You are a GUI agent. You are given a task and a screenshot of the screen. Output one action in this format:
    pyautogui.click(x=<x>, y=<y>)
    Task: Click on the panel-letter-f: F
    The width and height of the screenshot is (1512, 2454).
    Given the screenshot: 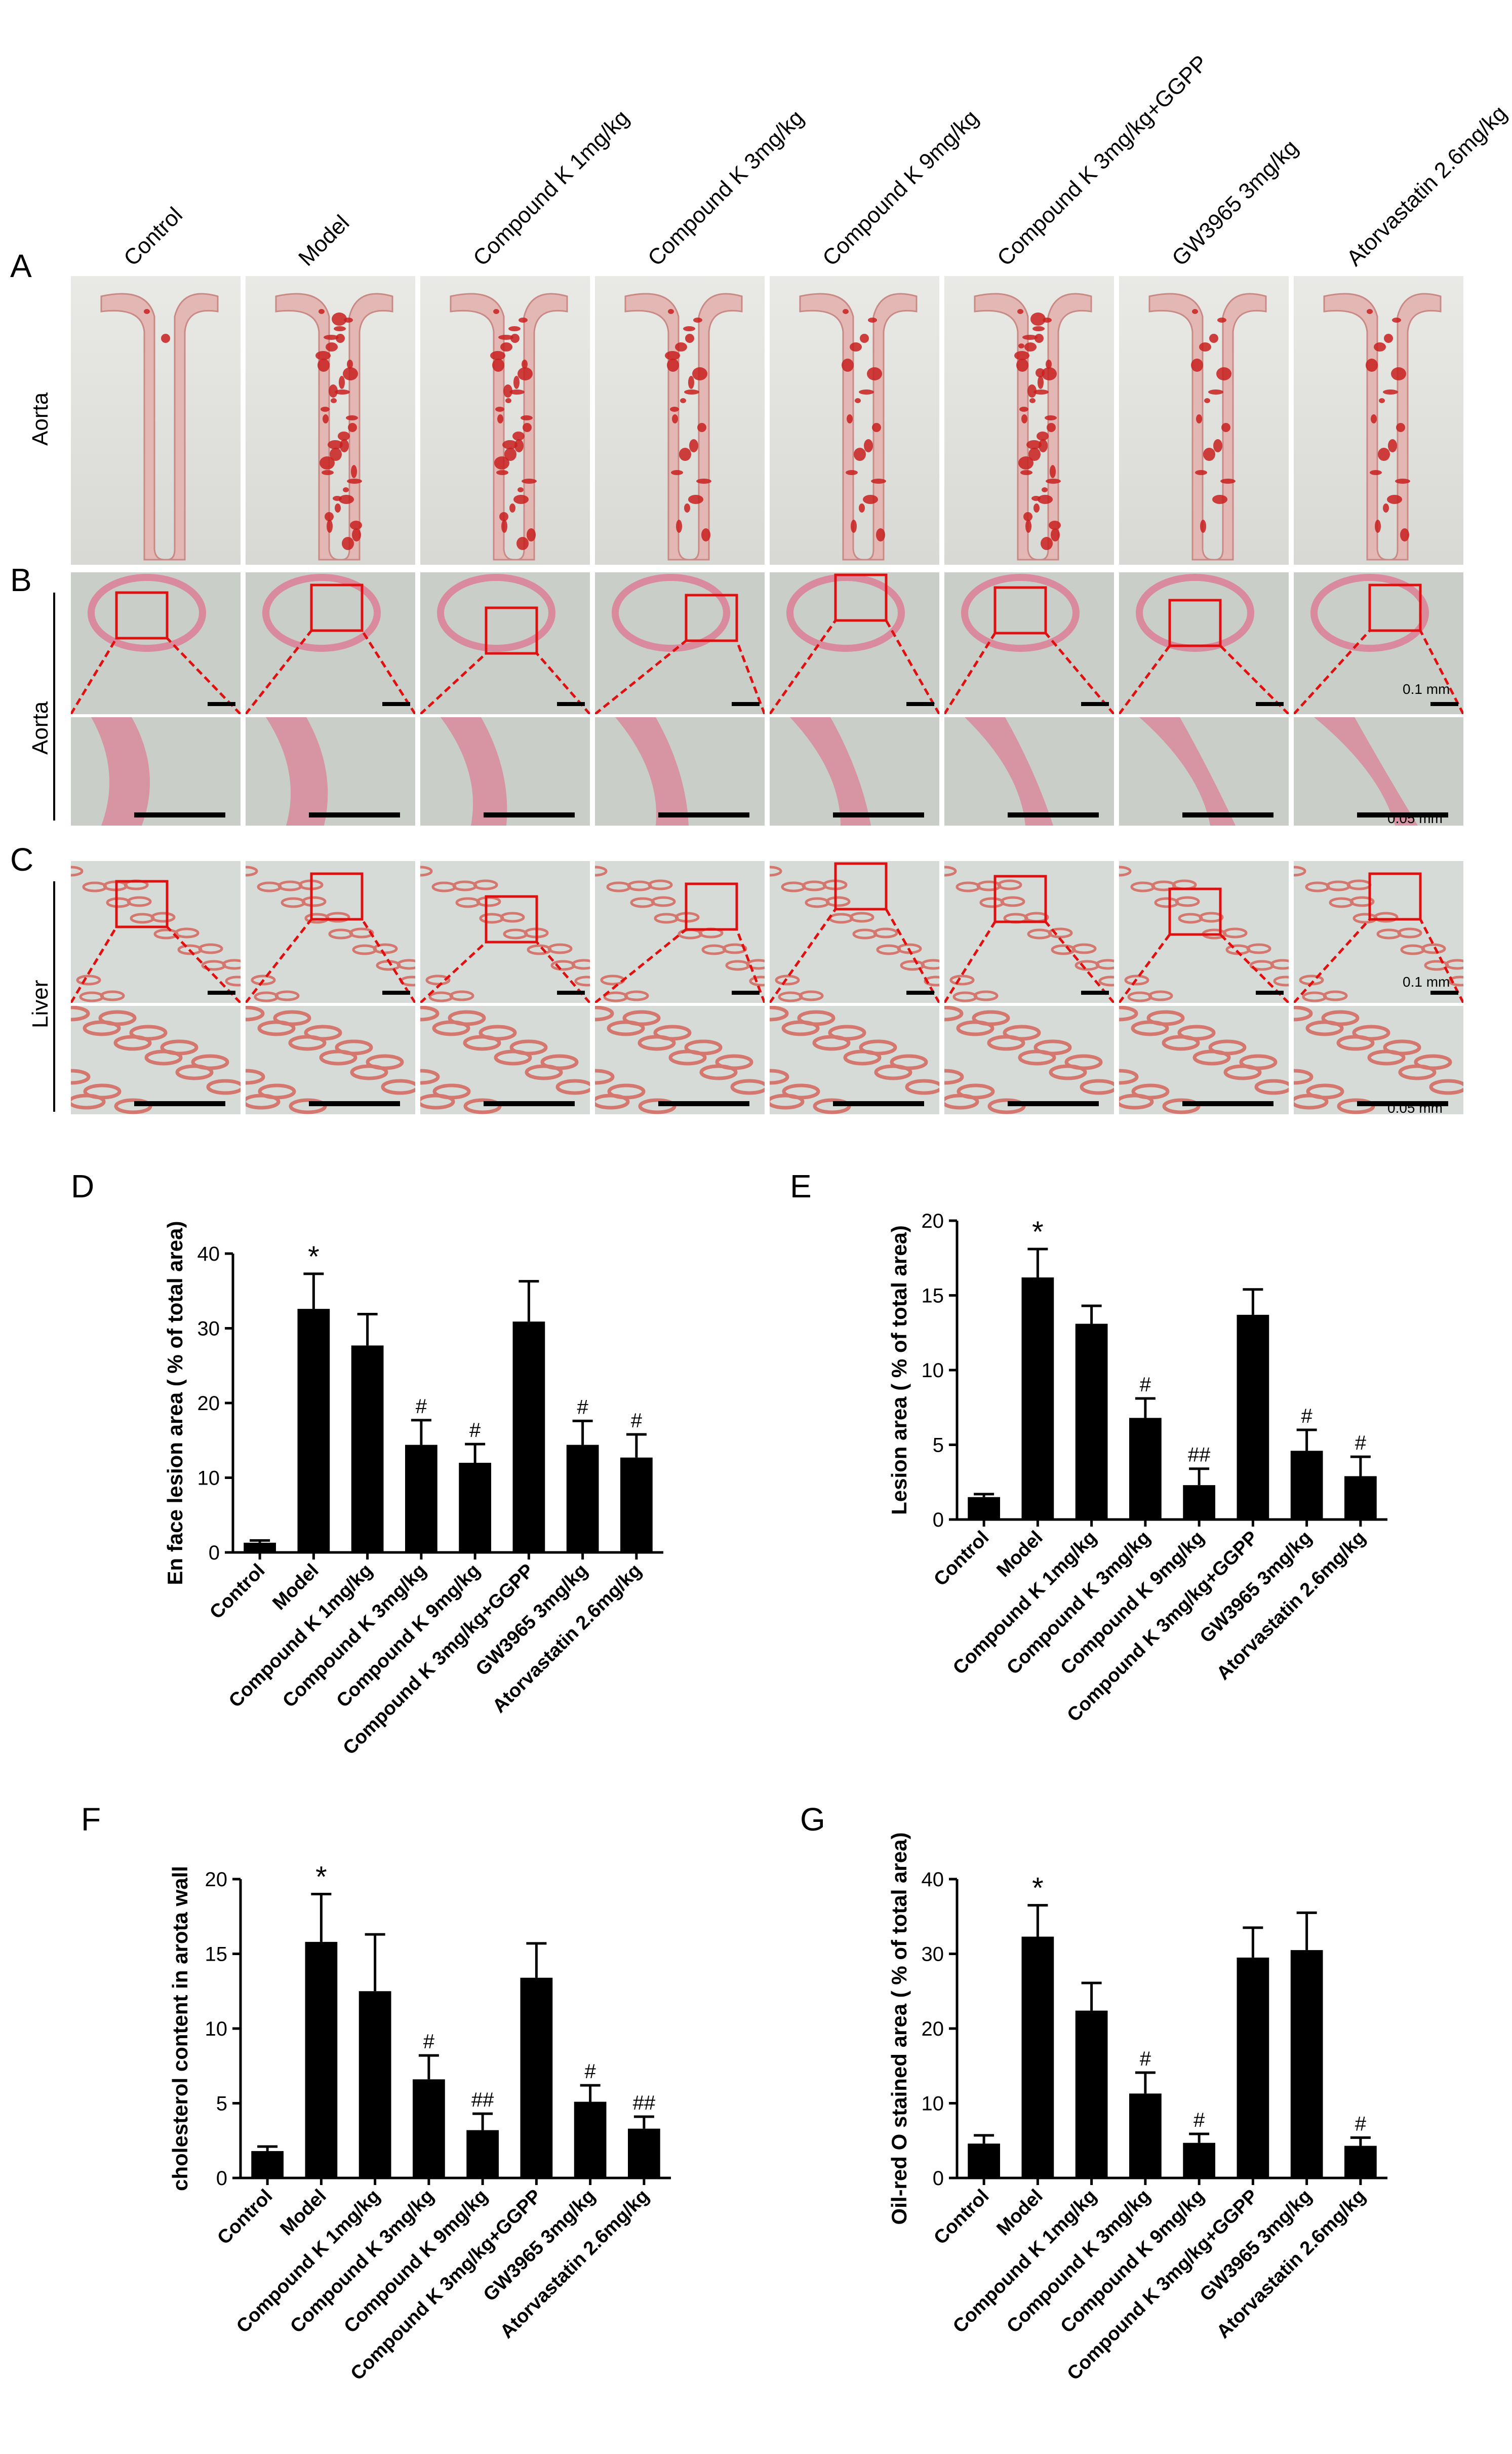 What is the action you would take?
    pyautogui.click(x=91, y=1820)
    